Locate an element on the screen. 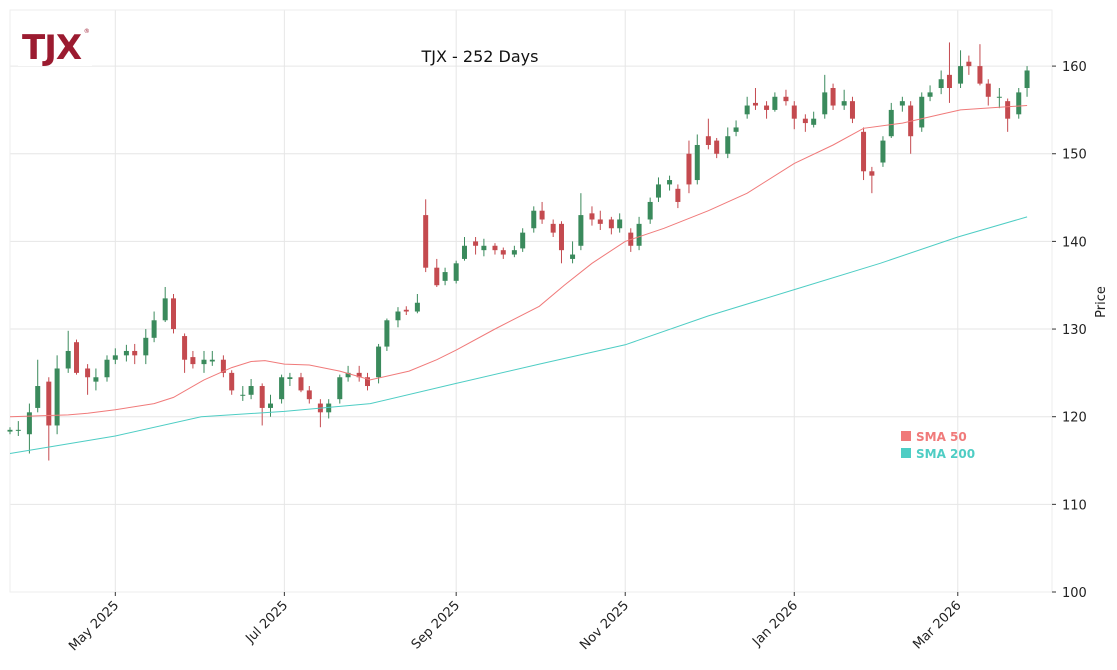 This screenshot has height=670, width=1117. y-tick-label: 160 is located at coordinates (1074, 67).